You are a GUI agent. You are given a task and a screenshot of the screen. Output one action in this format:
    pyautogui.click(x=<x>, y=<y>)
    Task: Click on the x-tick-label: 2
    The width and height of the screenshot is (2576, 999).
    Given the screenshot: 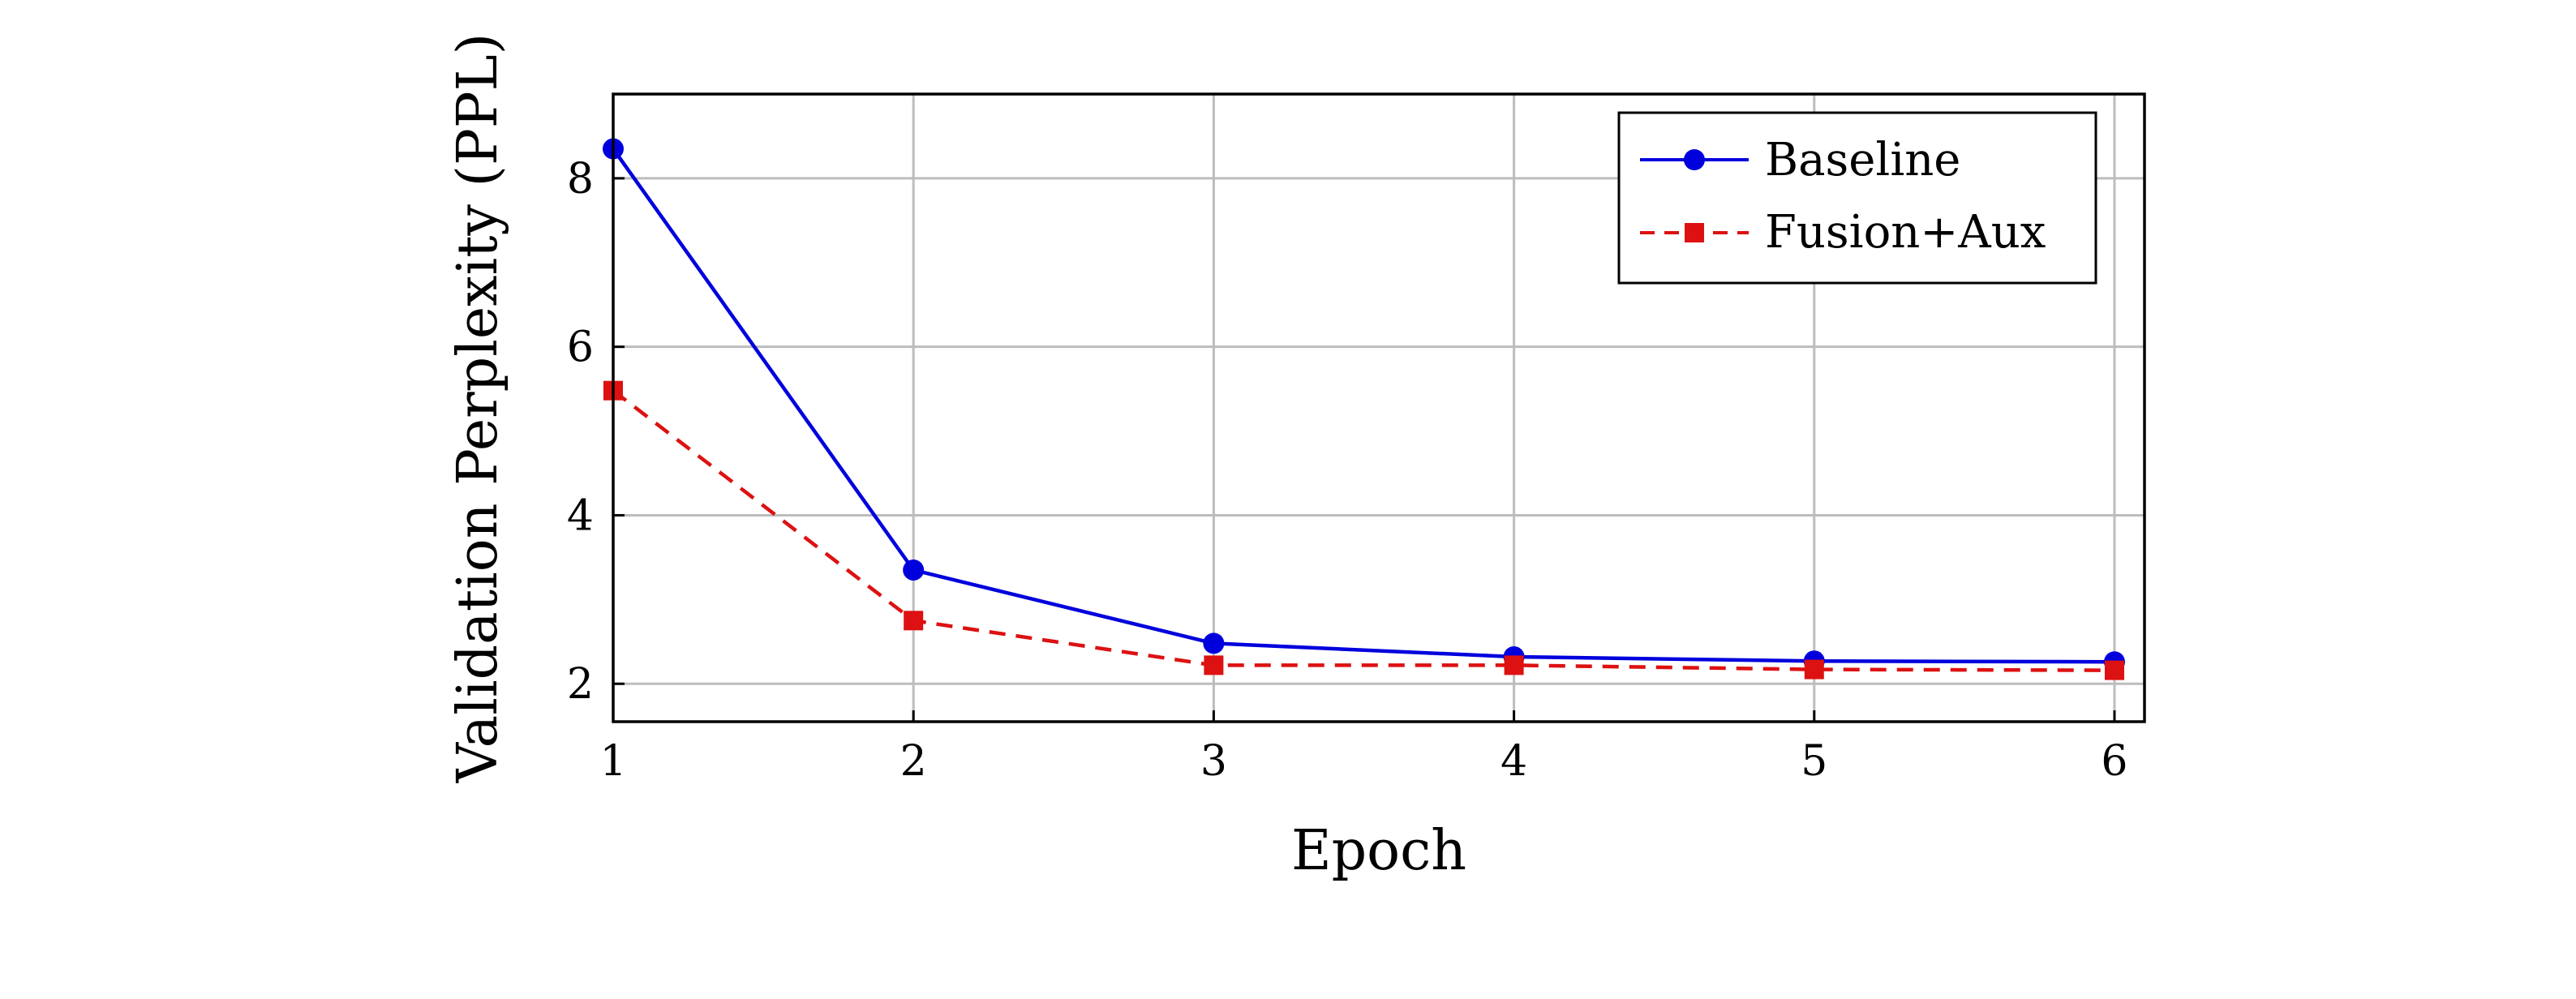 What is the action you would take?
    pyautogui.click(x=913, y=761)
    